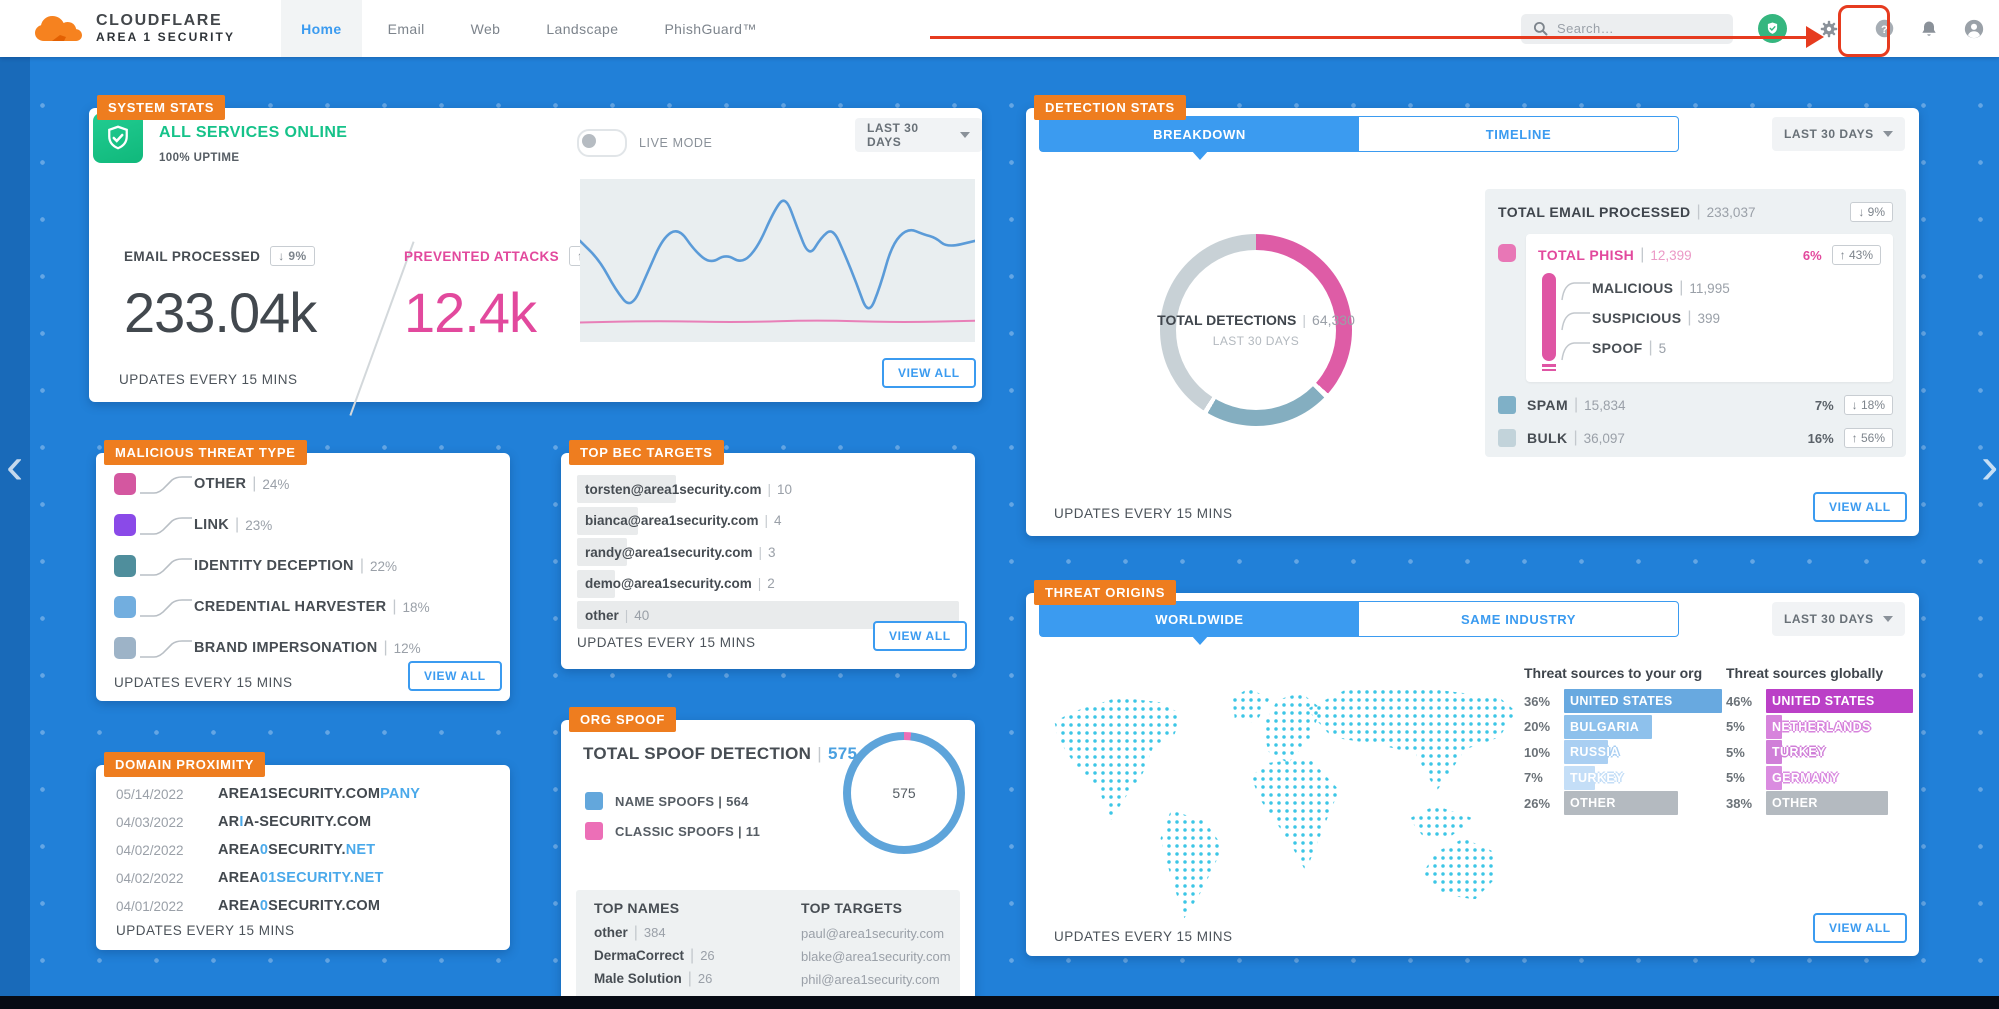 This screenshot has width=1999, height=1009. I want to click on domain-date: 05/14/2022, so click(150, 794).